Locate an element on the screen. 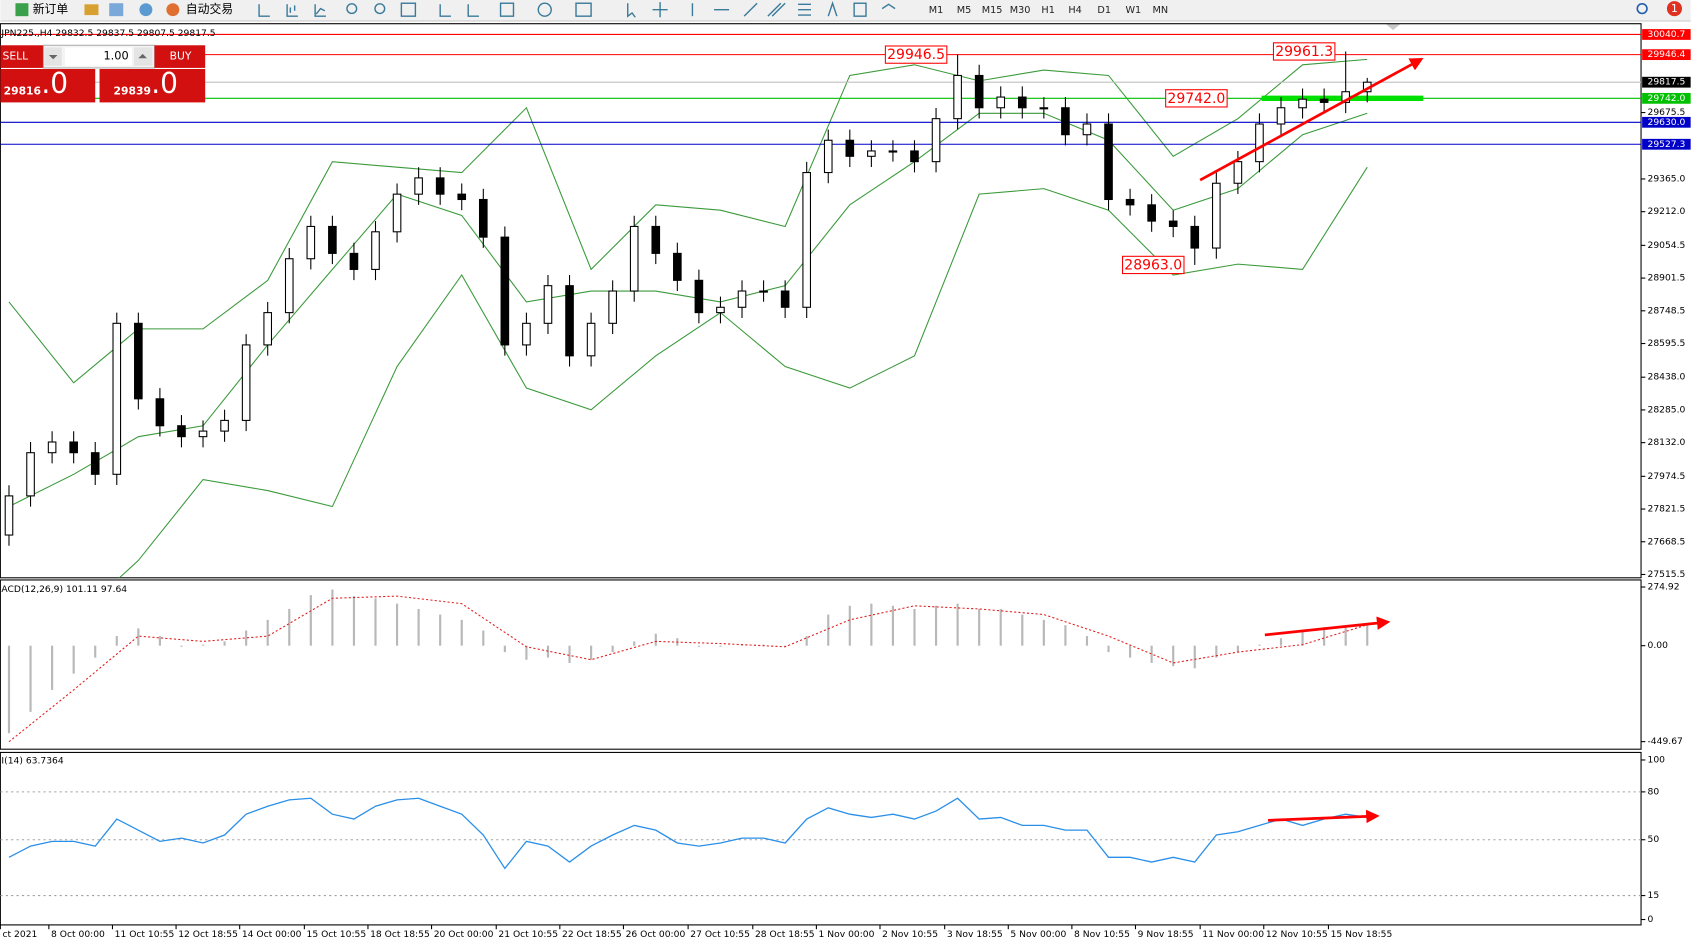 The width and height of the screenshot is (1691, 940). timeframe-button: MN is located at coordinates (1160, 10).